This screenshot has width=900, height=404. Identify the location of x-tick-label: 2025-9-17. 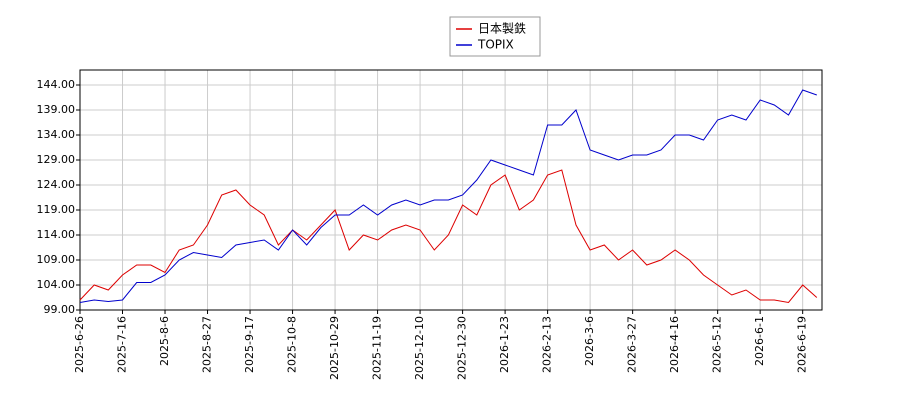
(249, 344).